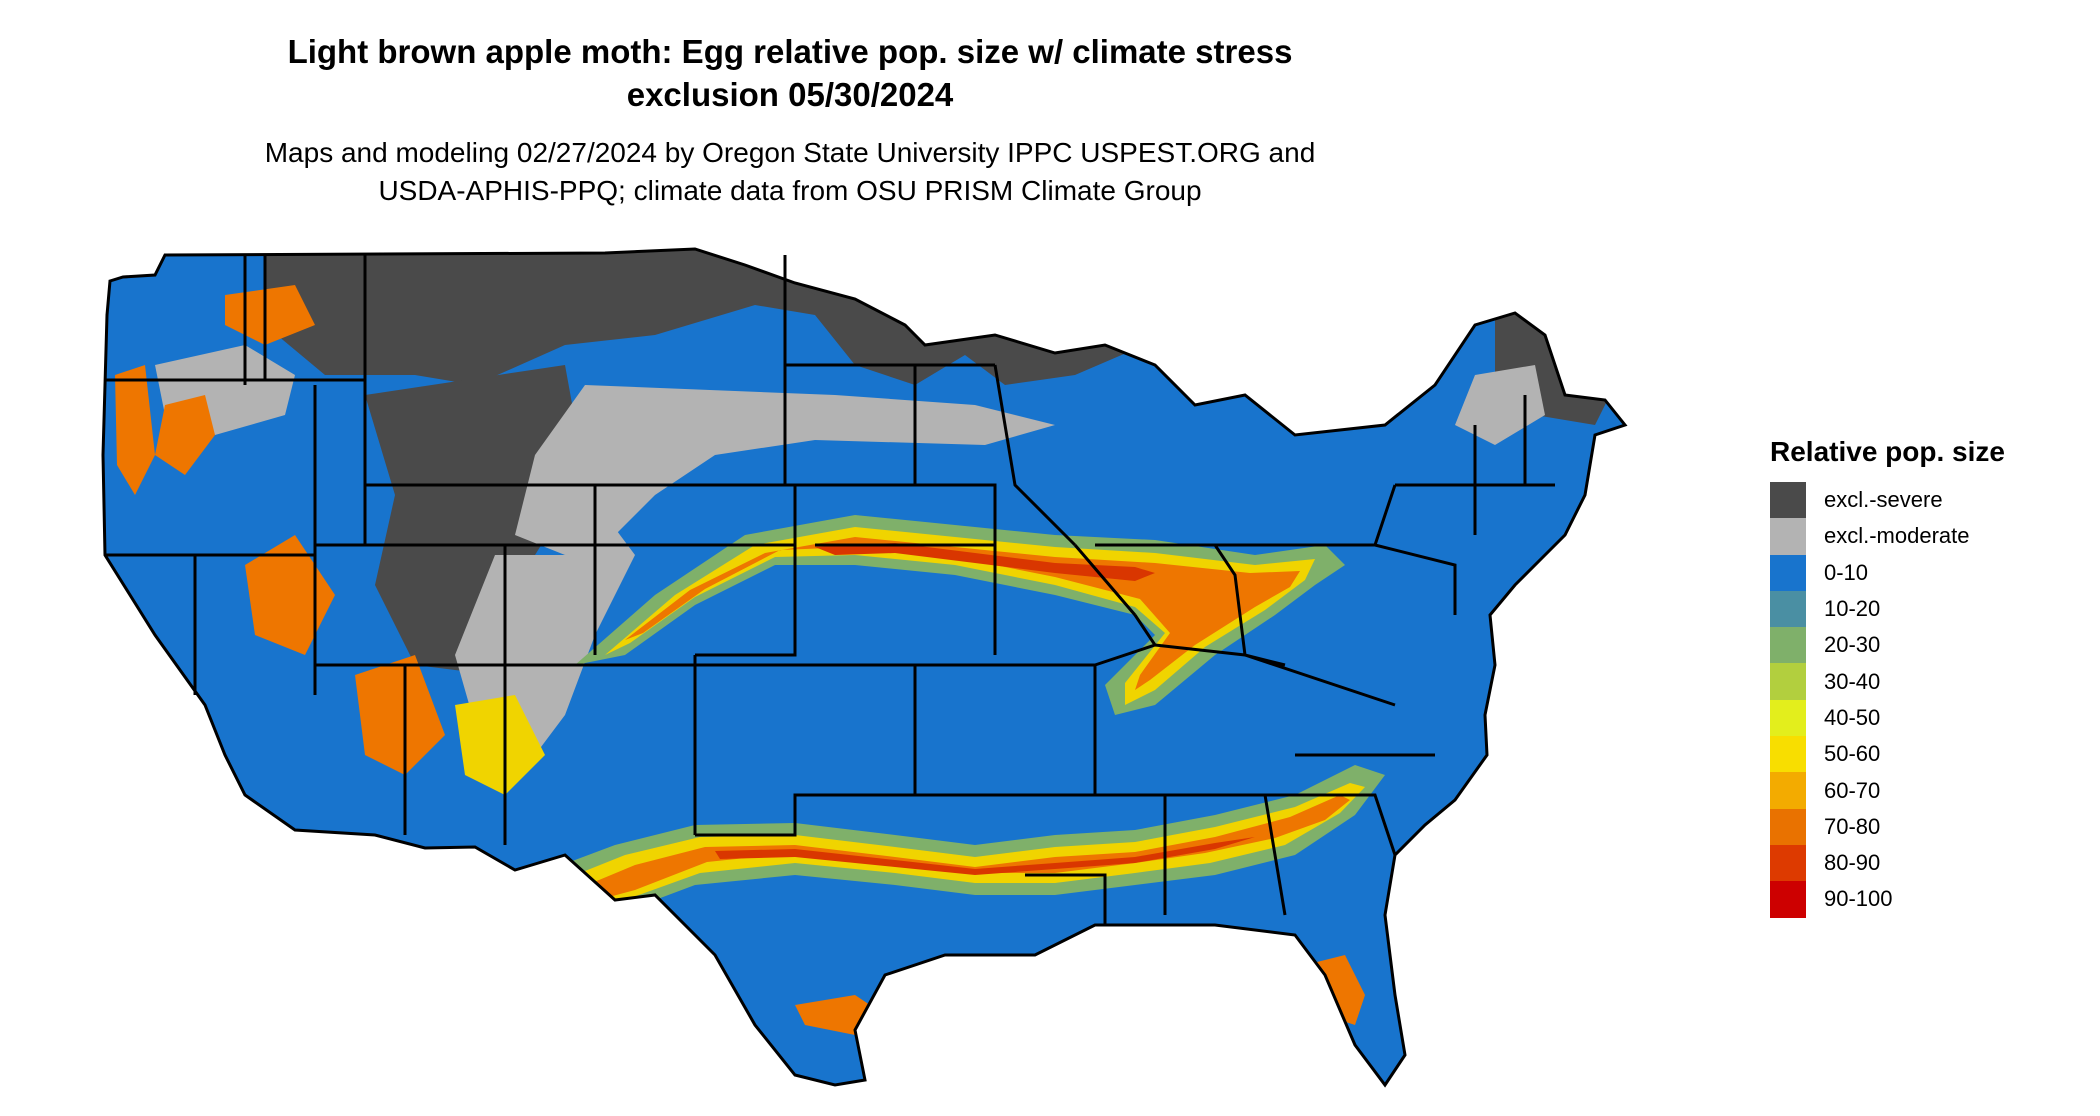 This screenshot has width=2100, height=1116. I want to click on legend-item: 30-40, so click(1930, 681).